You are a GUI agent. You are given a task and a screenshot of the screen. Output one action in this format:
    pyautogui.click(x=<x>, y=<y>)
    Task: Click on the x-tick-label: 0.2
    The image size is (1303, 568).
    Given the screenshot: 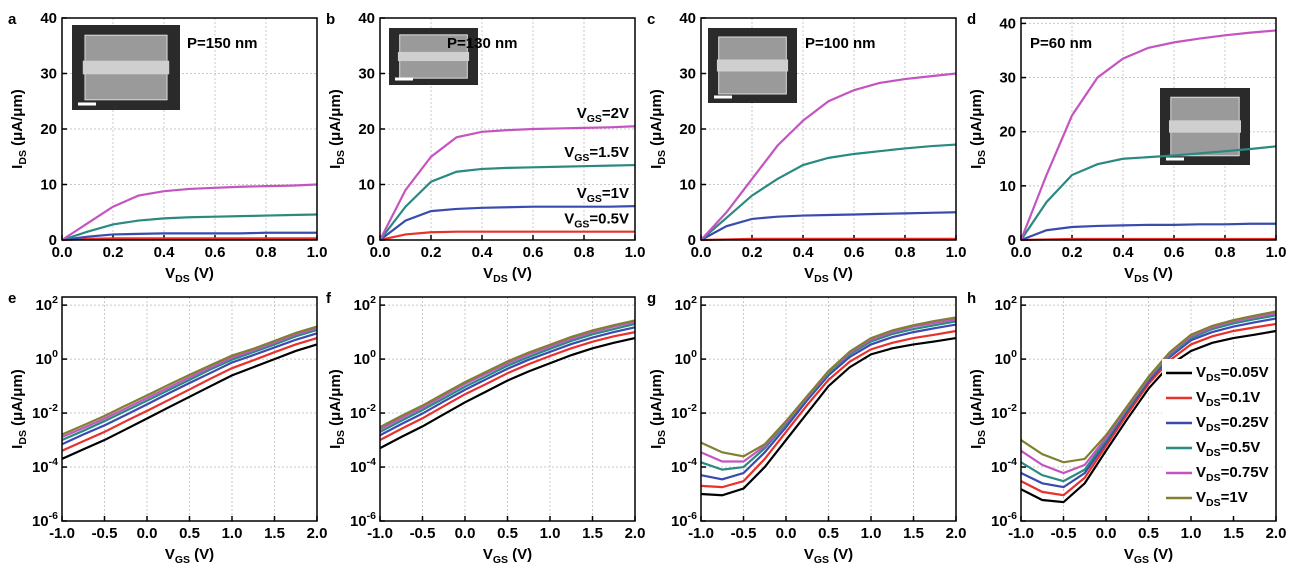 What is the action you would take?
    pyautogui.click(x=752, y=252)
    